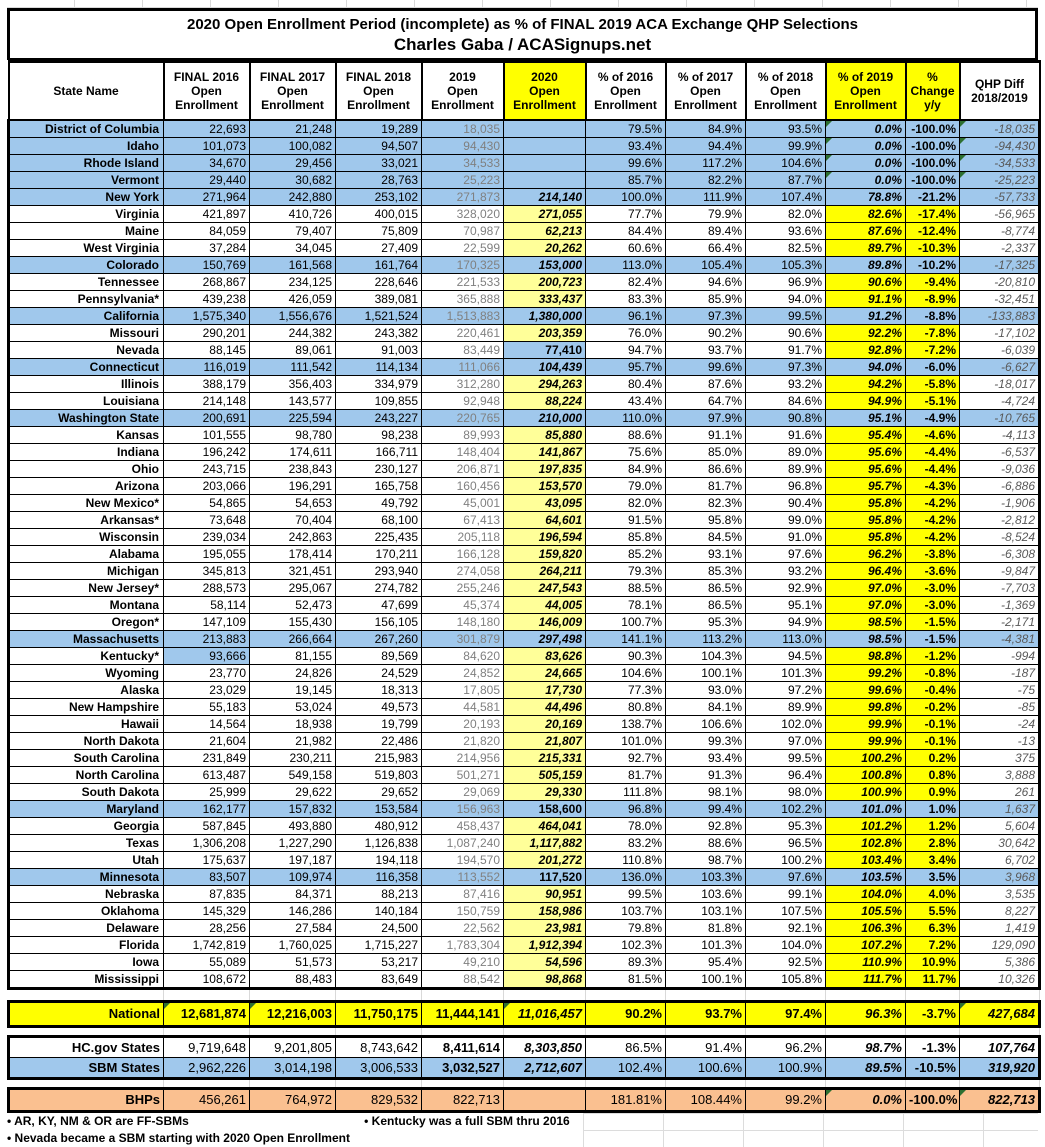 This screenshot has height=1147, width=1045. I want to click on summary-cell-final2016: 456,261, so click(206, 1100).